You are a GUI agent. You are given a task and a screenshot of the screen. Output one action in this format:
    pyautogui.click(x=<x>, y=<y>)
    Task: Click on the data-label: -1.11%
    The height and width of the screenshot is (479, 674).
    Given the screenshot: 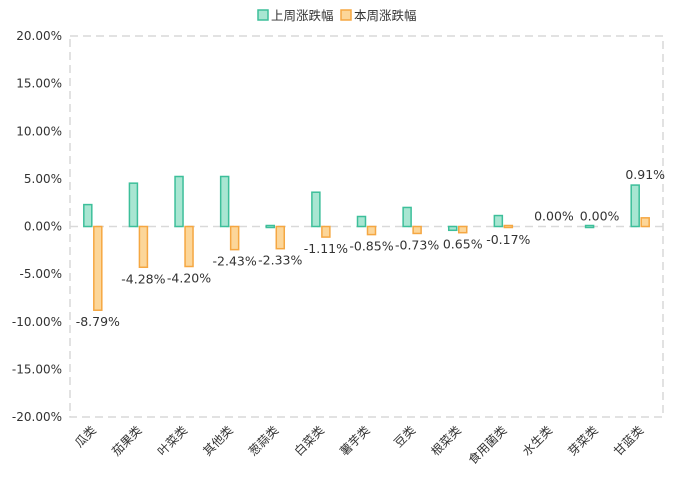 What is the action you would take?
    pyautogui.click(x=326, y=248)
    